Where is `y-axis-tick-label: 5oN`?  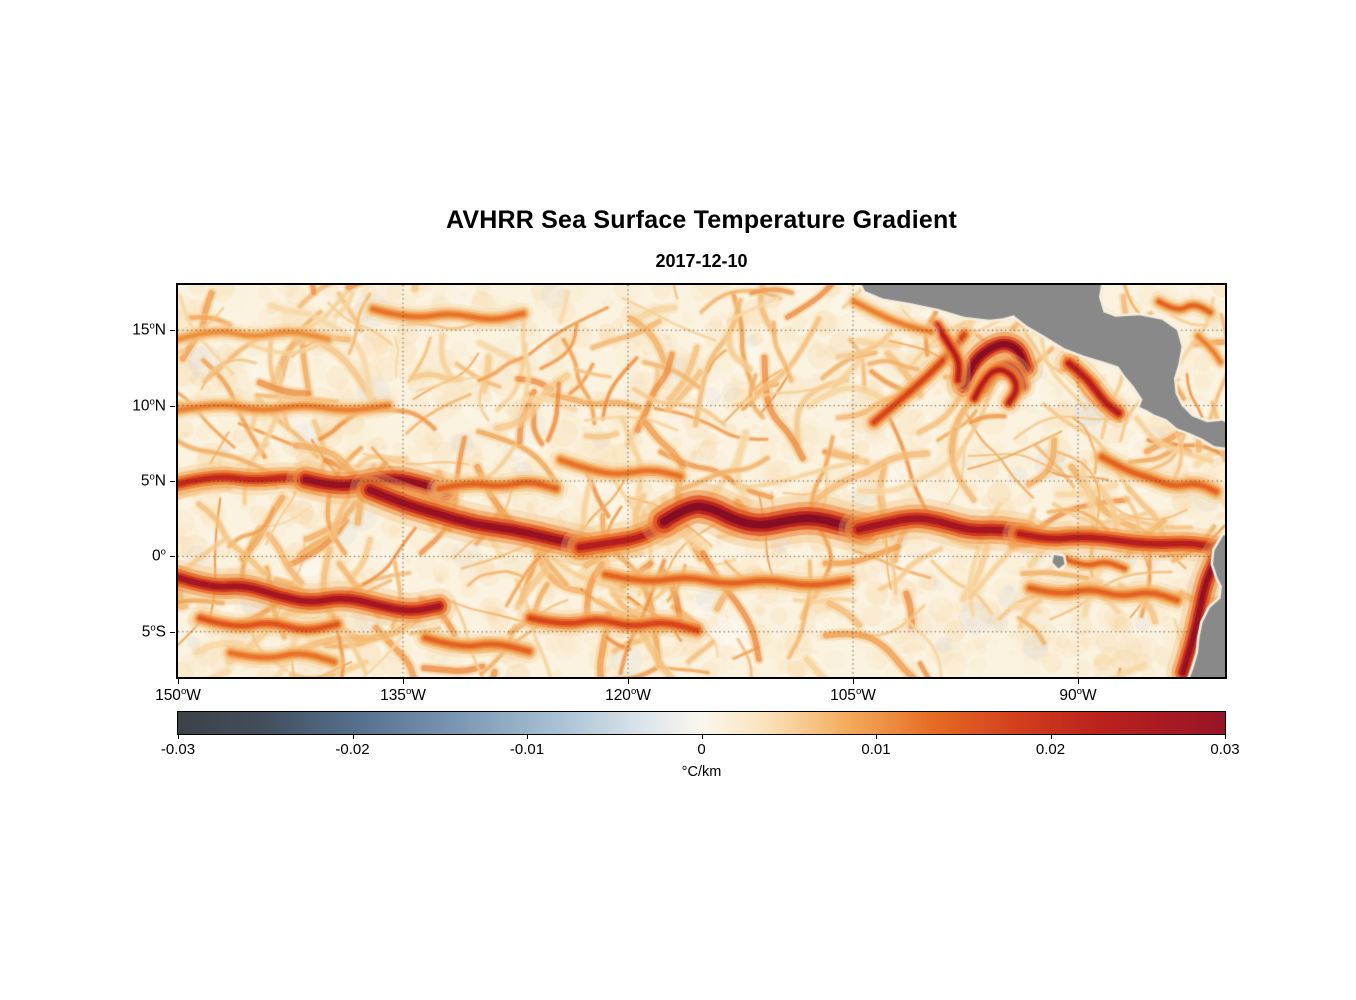
y-axis-tick-label: 5oN is located at coordinates (153, 480).